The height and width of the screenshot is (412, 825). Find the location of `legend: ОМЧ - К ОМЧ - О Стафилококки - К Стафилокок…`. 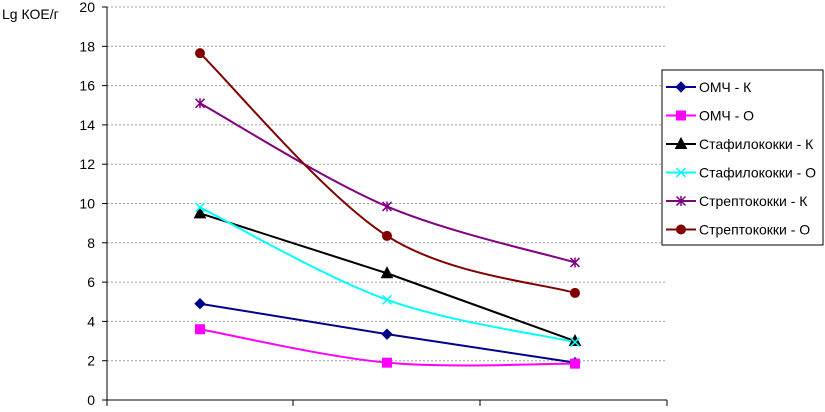

legend: ОМЧ - К ОМЧ - О Стафилококки - К Стафилокок… is located at coordinates (742, 157).